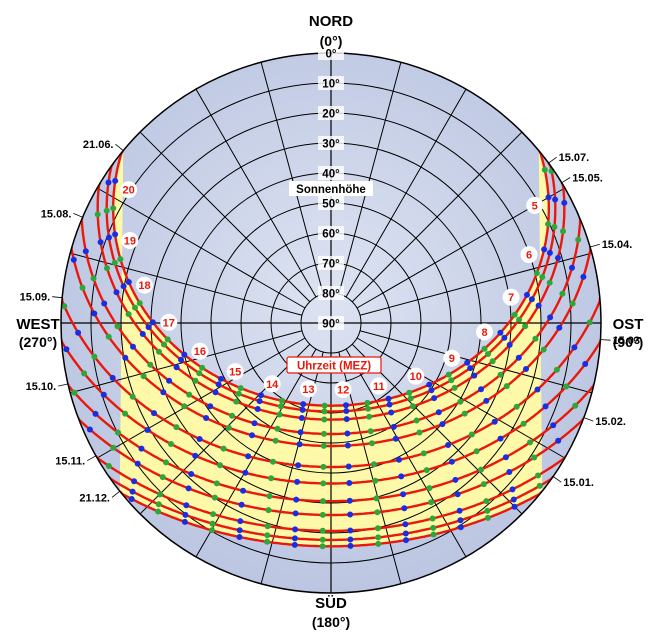 Image resolution: width=662 pixels, height=643 pixels. Describe the element at coordinates (484, 333) in the screenshot. I see `hour-label: 8` at that location.